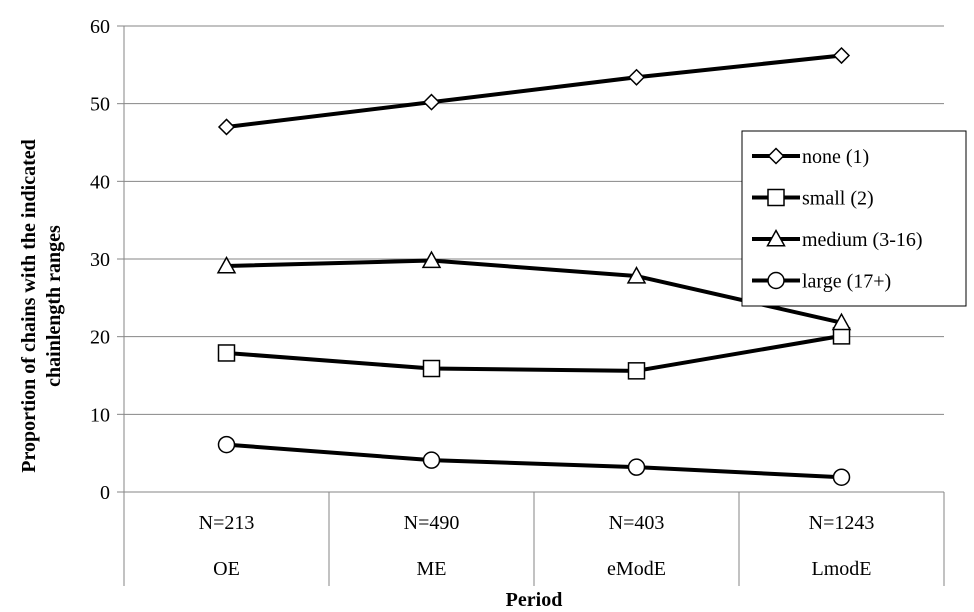  Describe the element at coordinates (100, 415) in the screenshot. I see `y-tick-label: 10` at that location.